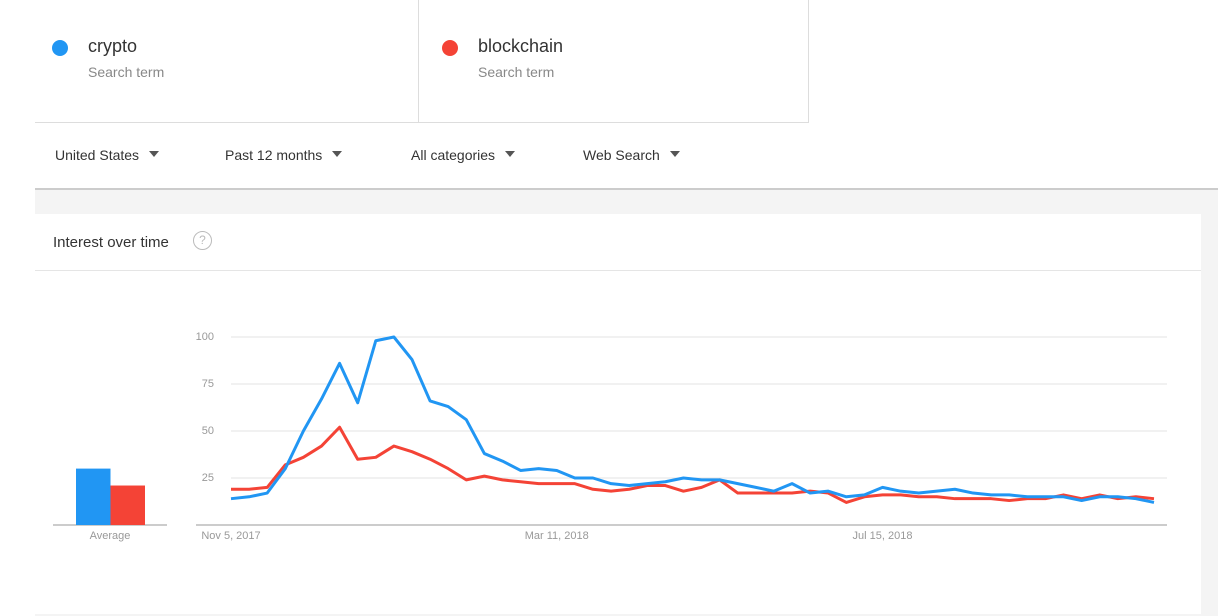  Describe the element at coordinates (113, 46) in the screenshot. I see `term-name: crypto` at that location.